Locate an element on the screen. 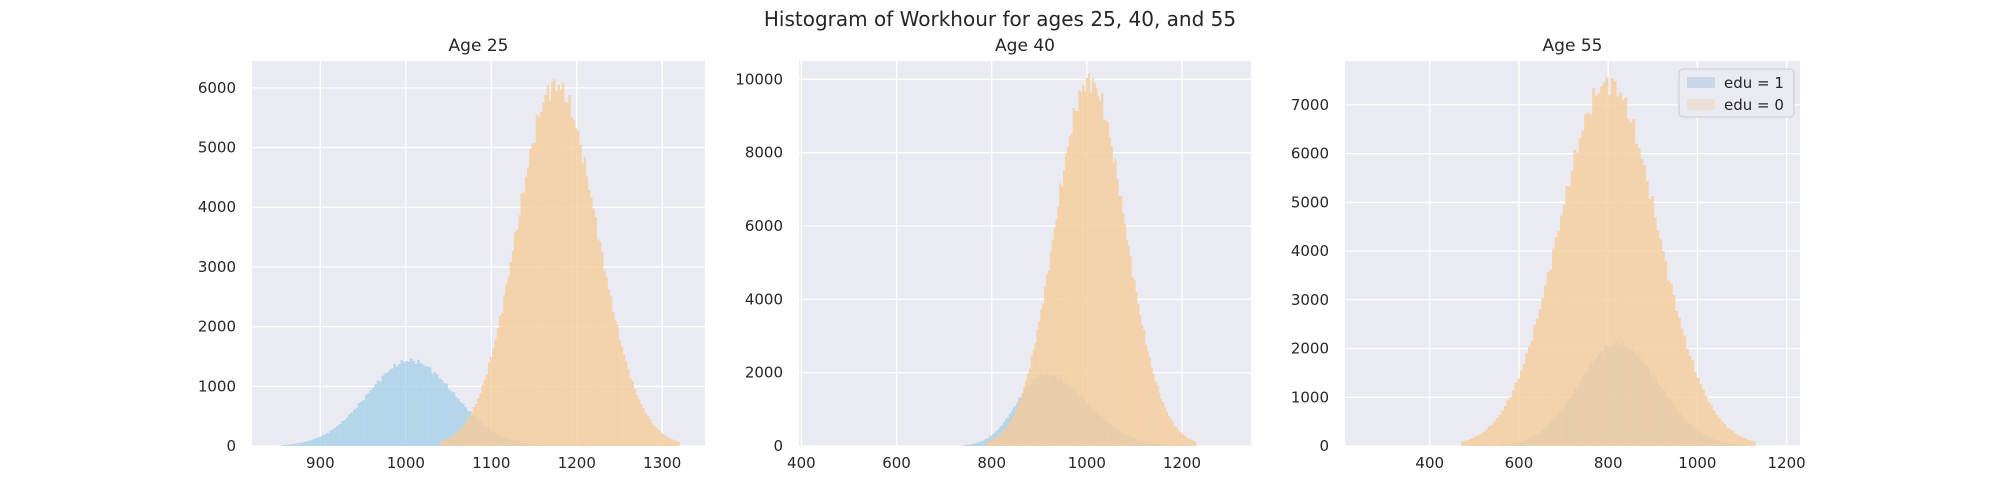 Image resolution: width=2000 pixels, height=500 pixels. y-tick-label: 5000 is located at coordinates (217, 148).